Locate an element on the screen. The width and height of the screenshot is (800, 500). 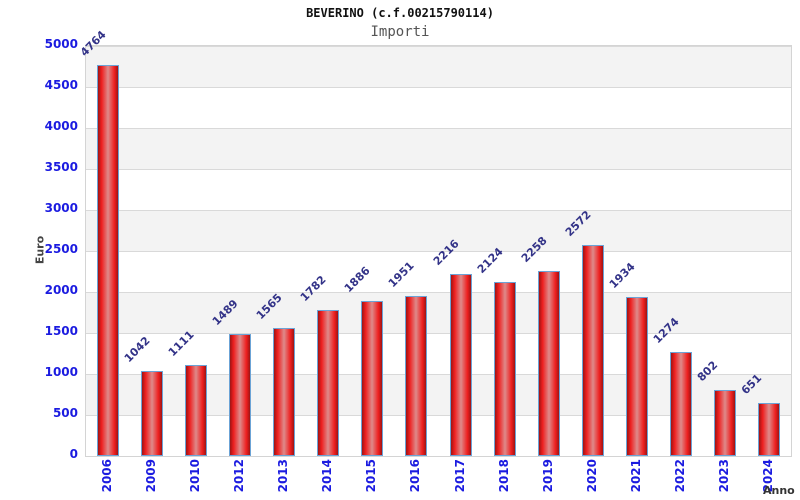
x-tick-slot: 2017 is located at coordinates (460, 479).